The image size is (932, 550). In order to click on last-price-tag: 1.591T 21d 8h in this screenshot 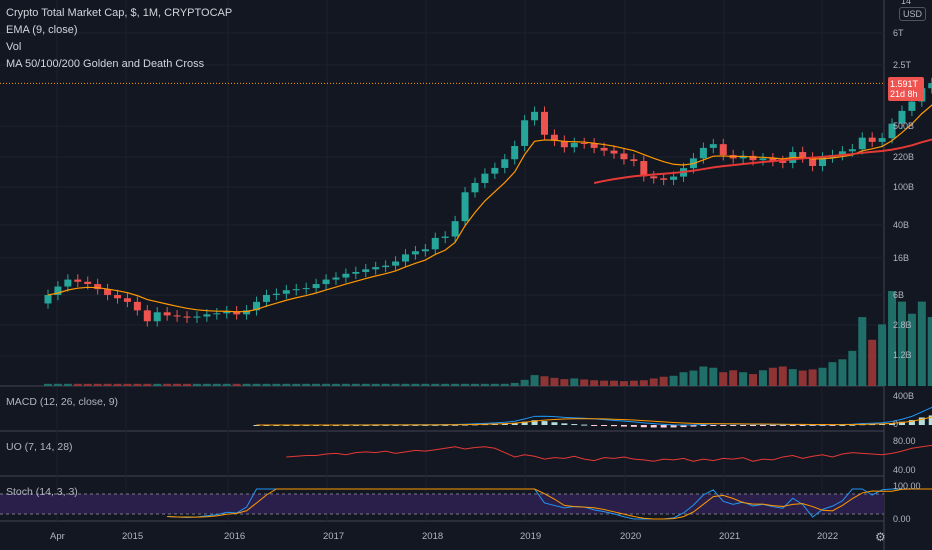, I will do `click(906, 89)`.